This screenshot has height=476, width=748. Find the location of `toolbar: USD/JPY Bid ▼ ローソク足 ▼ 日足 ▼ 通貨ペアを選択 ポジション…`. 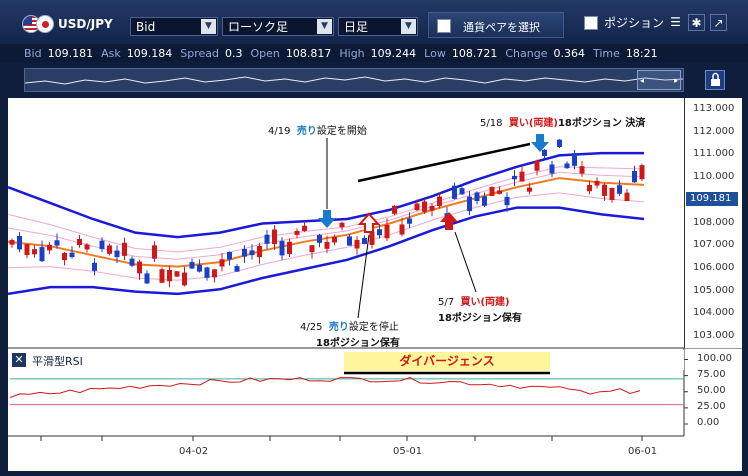

toolbar: USD/JPY Bid ▼ ローソク足 ▼ 日足 ▼ 通貨ペアを選択 ポジション… is located at coordinates (374, 22).